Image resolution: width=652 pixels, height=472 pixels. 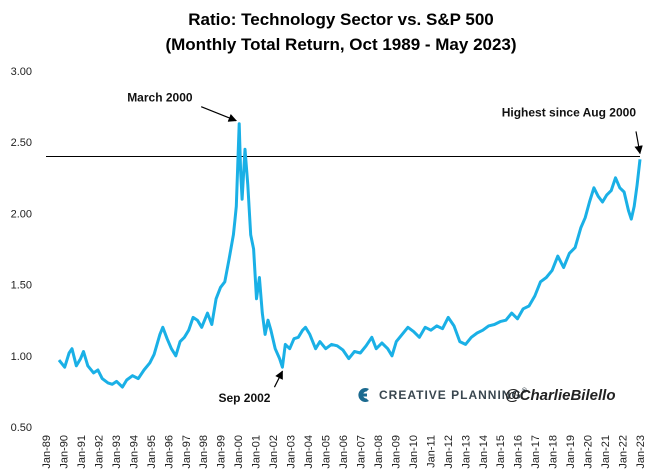 I want to click on x-tick-label: Jan-08, so click(x=379, y=452).